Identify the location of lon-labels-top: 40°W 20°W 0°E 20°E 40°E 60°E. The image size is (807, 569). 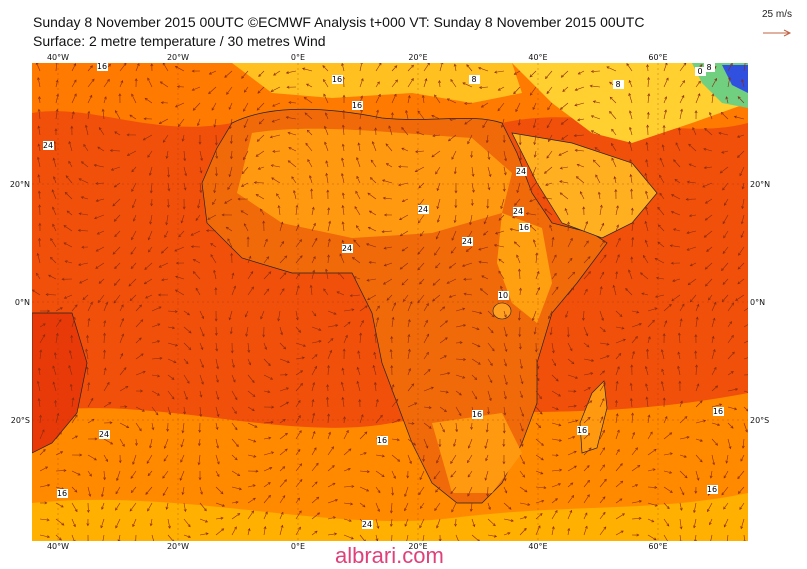
(357, 57).